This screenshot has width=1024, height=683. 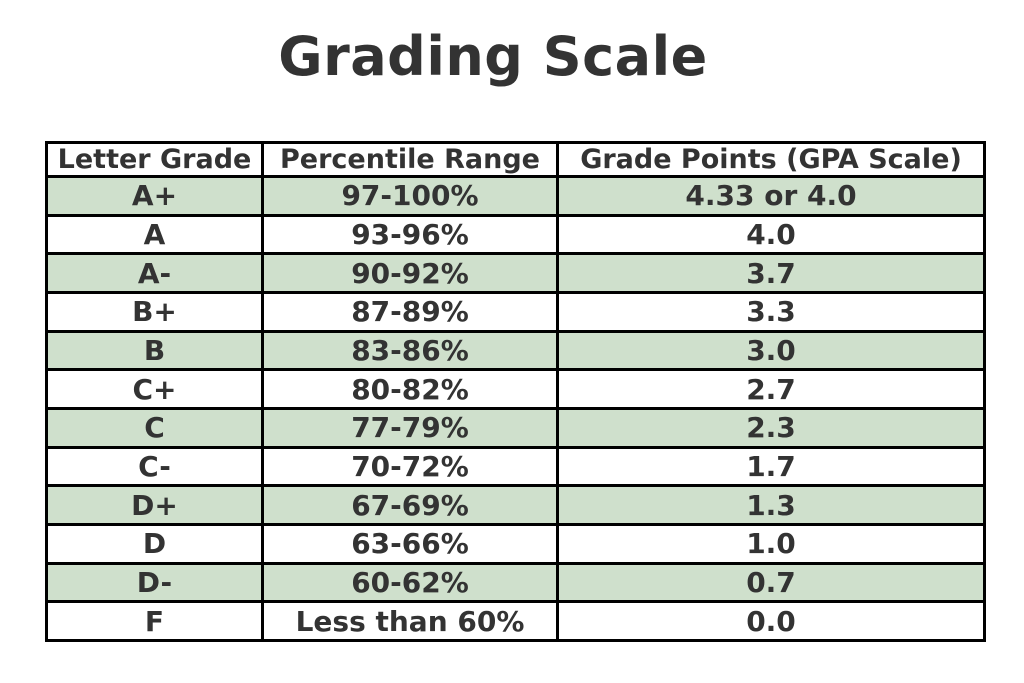 I want to click on table-cell: 0.0, so click(x=771, y=621).